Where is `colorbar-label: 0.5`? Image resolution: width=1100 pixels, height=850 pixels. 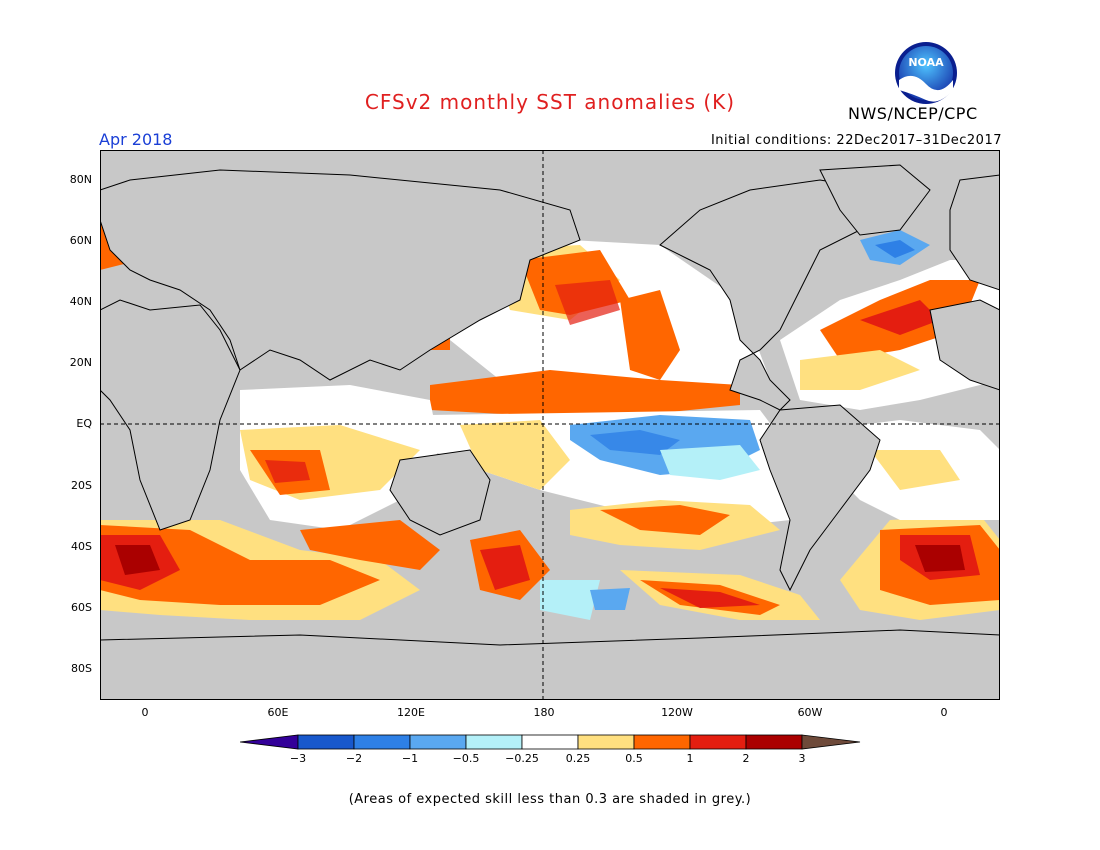
colorbar-label: 0.5 is located at coordinates (634, 758).